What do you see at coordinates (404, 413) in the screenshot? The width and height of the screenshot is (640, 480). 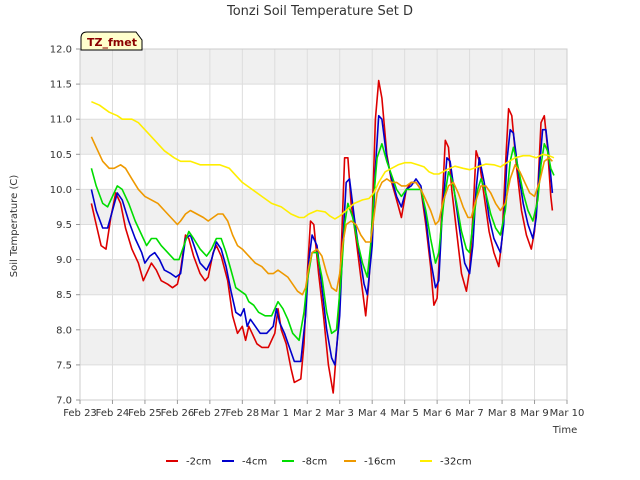 I see `x-tick-label: Mar 5` at bounding box center [404, 413].